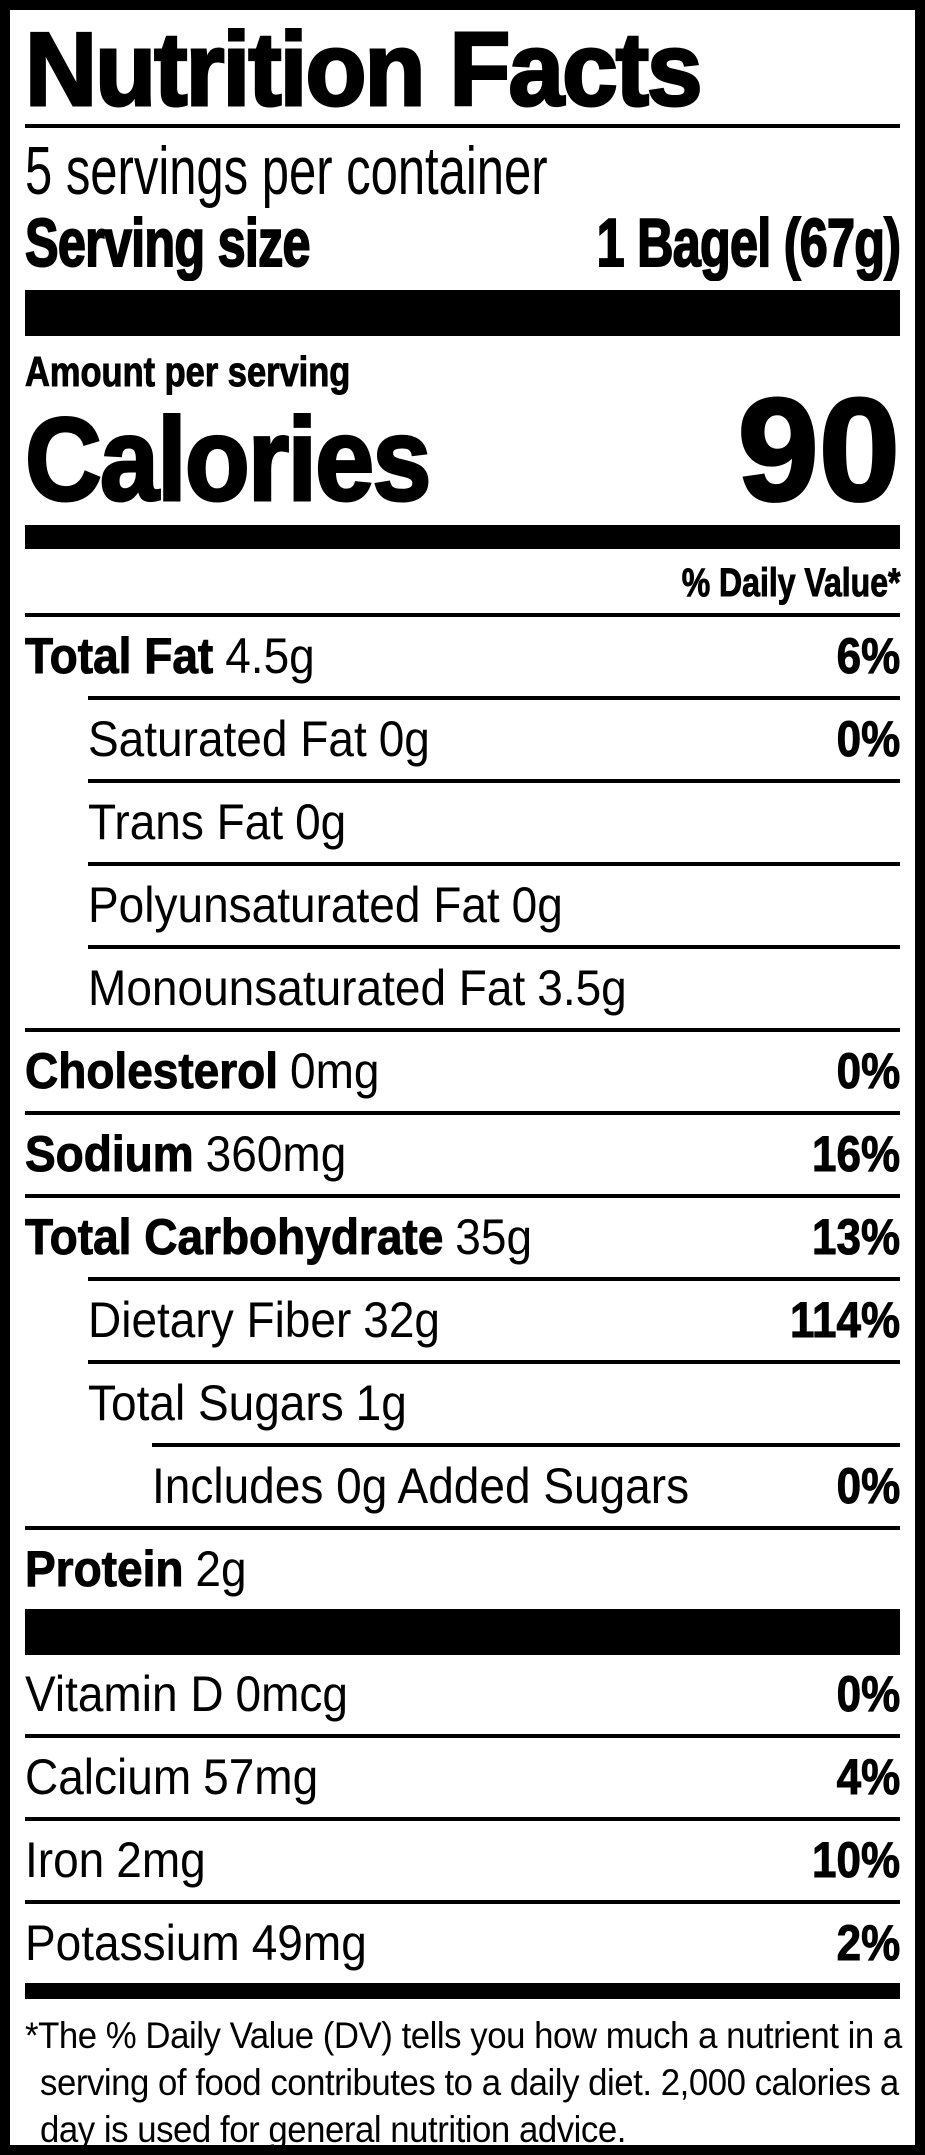 This screenshot has width=925, height=2155. What do you see at coordinates (494, 1318) in the screenshot?
I see `nutrient-row-dietary-fiber: Dietary Fiber 32g 114%` at bounding box center [494, 1318].